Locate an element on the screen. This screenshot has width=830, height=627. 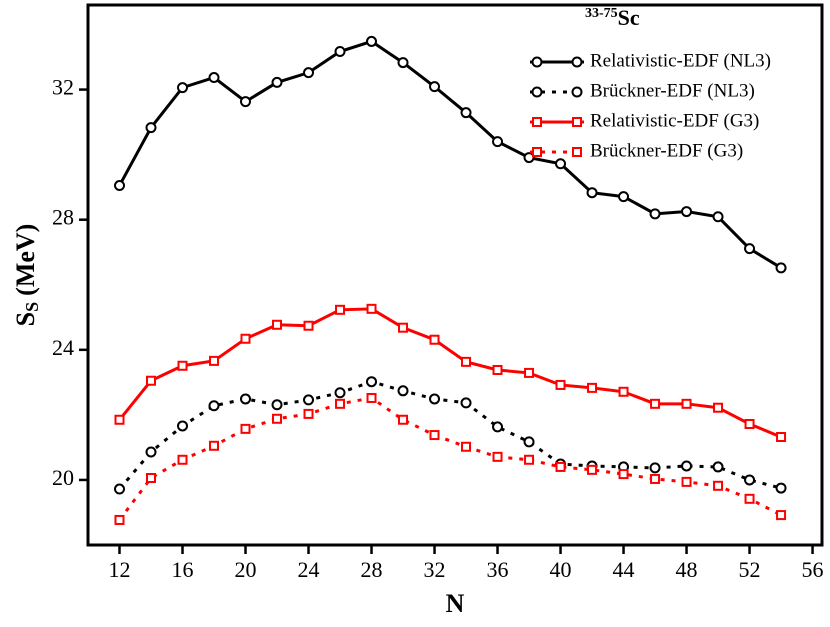
y-tick-label: 28 is located at coordinates (63, 217).